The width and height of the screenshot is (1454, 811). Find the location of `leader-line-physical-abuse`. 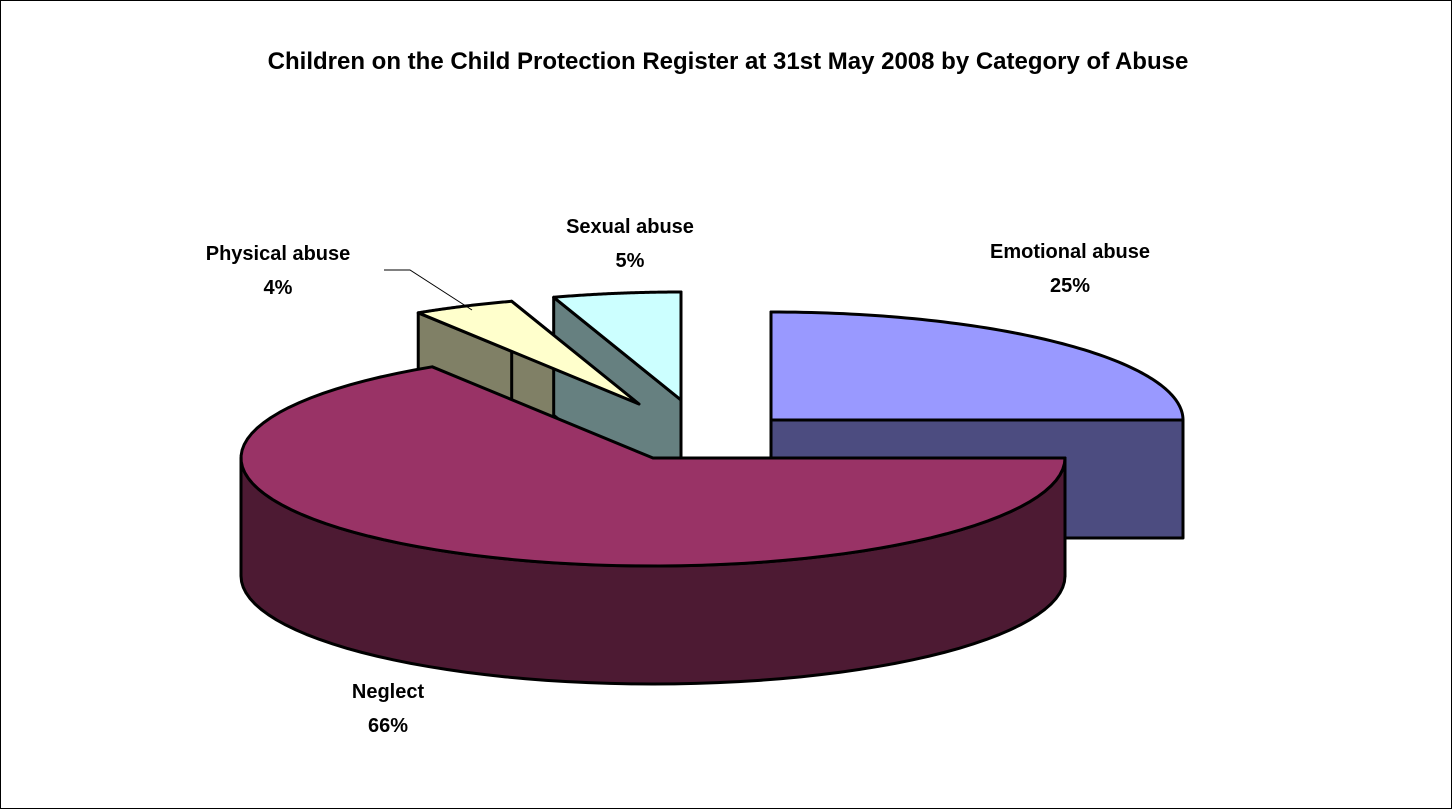

leader-line-physical-abuse is located at coordinates (428, 290).